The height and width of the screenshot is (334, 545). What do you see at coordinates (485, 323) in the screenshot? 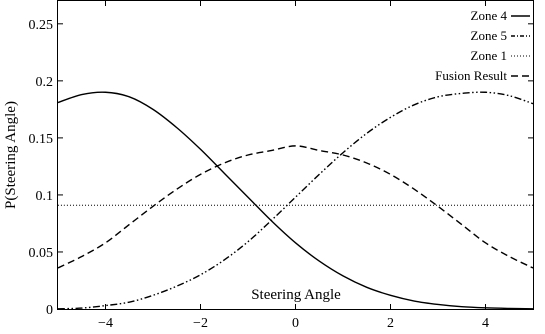
I see `x-tick-label: 4` at bounding box center [485, 323].